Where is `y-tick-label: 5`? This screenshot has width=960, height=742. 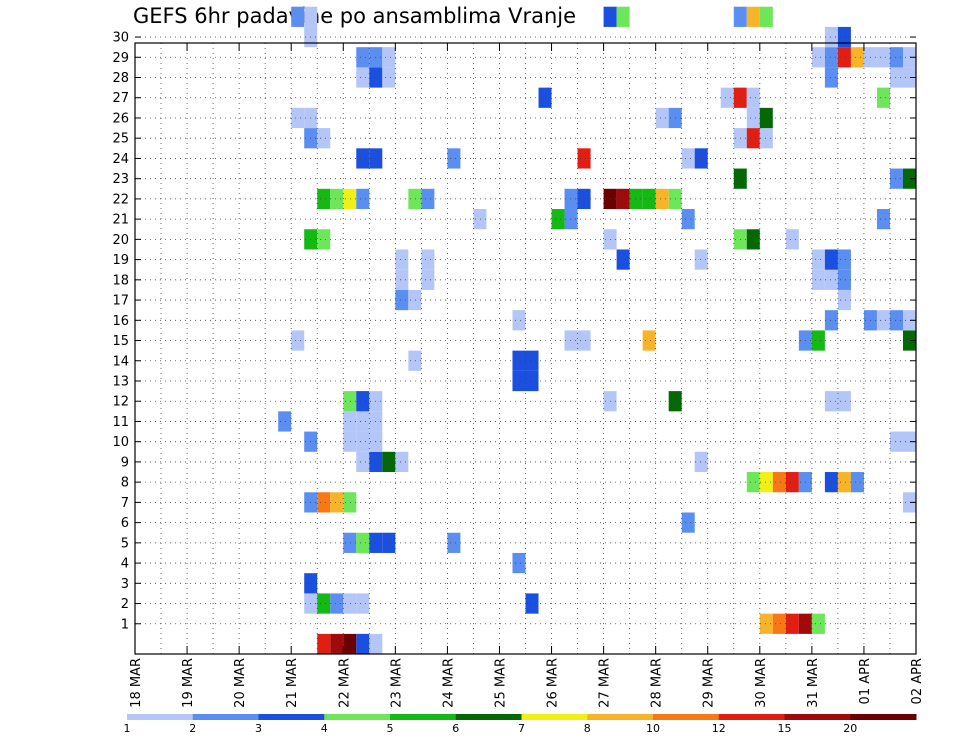 y-tick-label: 5 is located at coordinates (125, 543).